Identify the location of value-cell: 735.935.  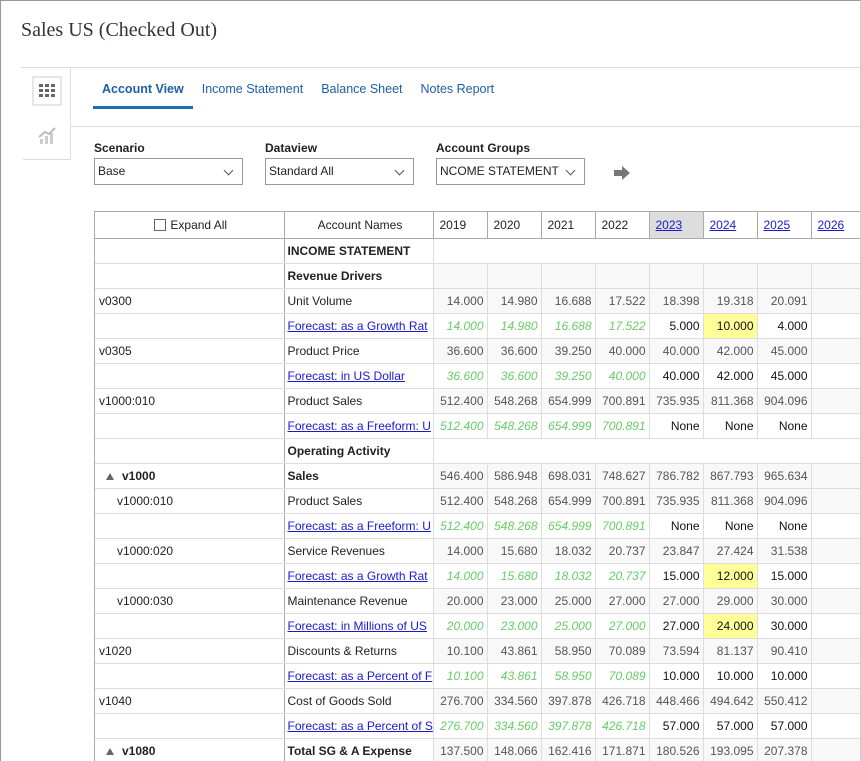
(676, 401).